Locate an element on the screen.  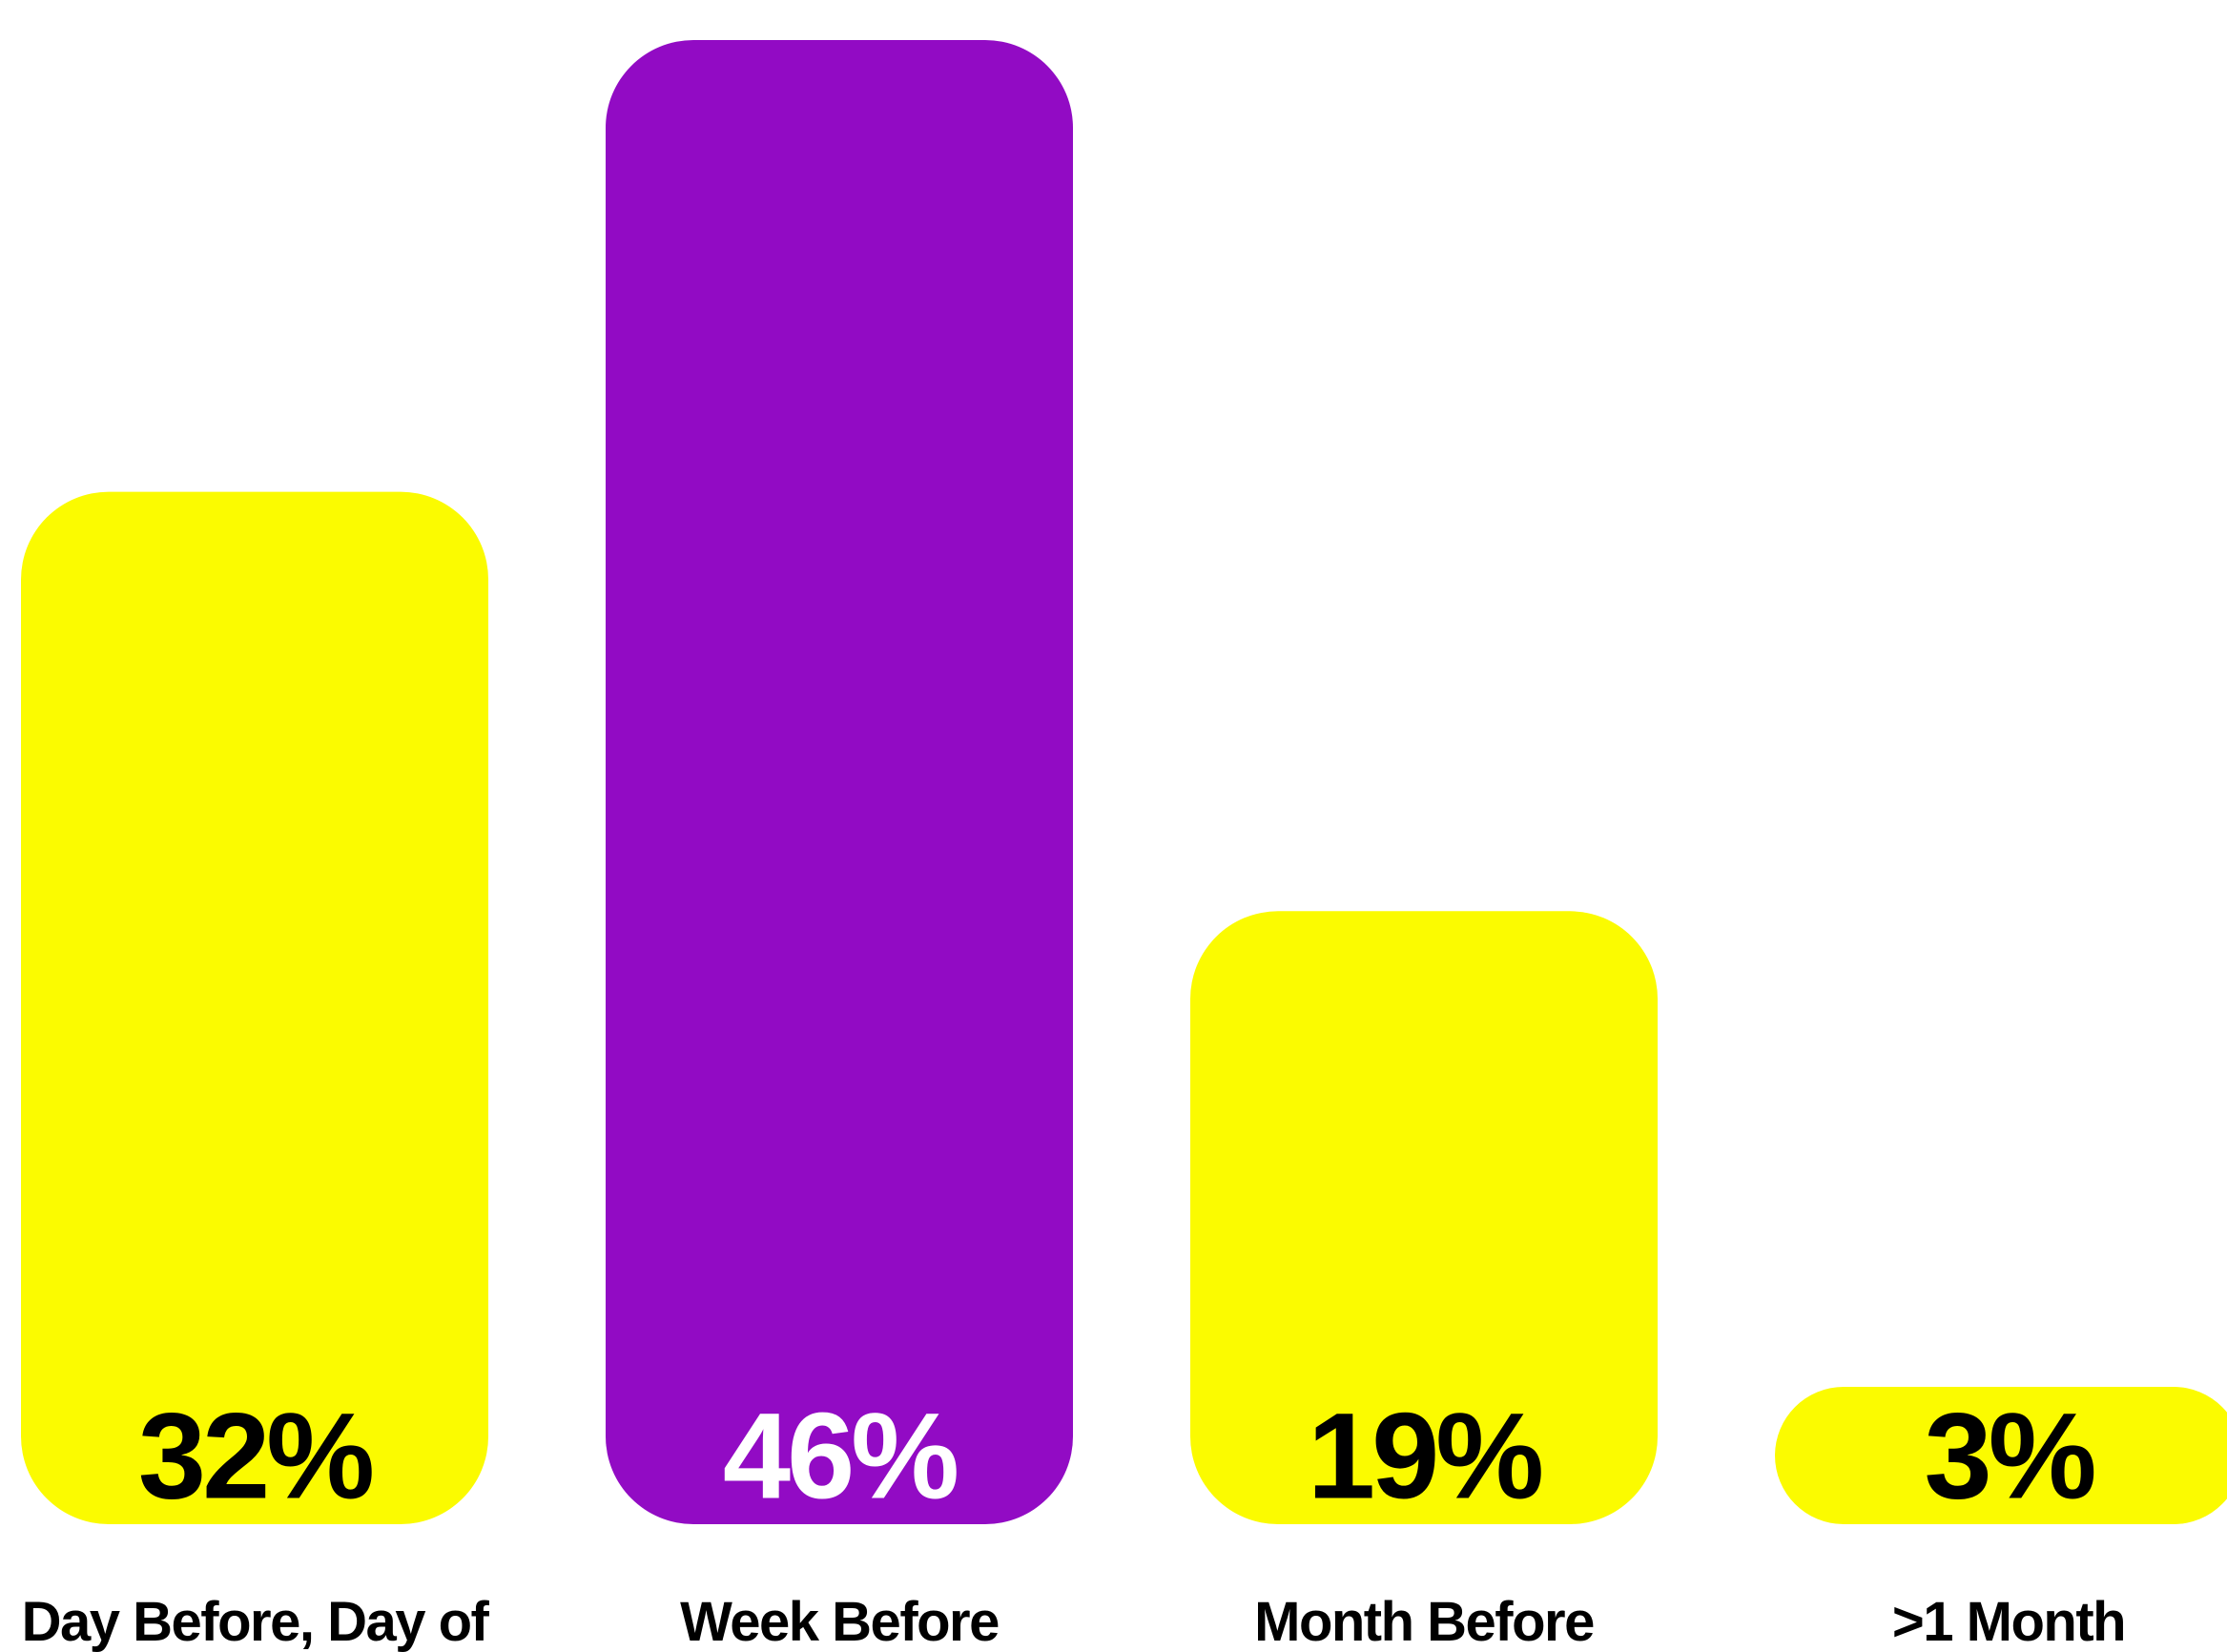
category-label-day-before-day-of: Day Before, Day of is located at coordinates (256, 1621).